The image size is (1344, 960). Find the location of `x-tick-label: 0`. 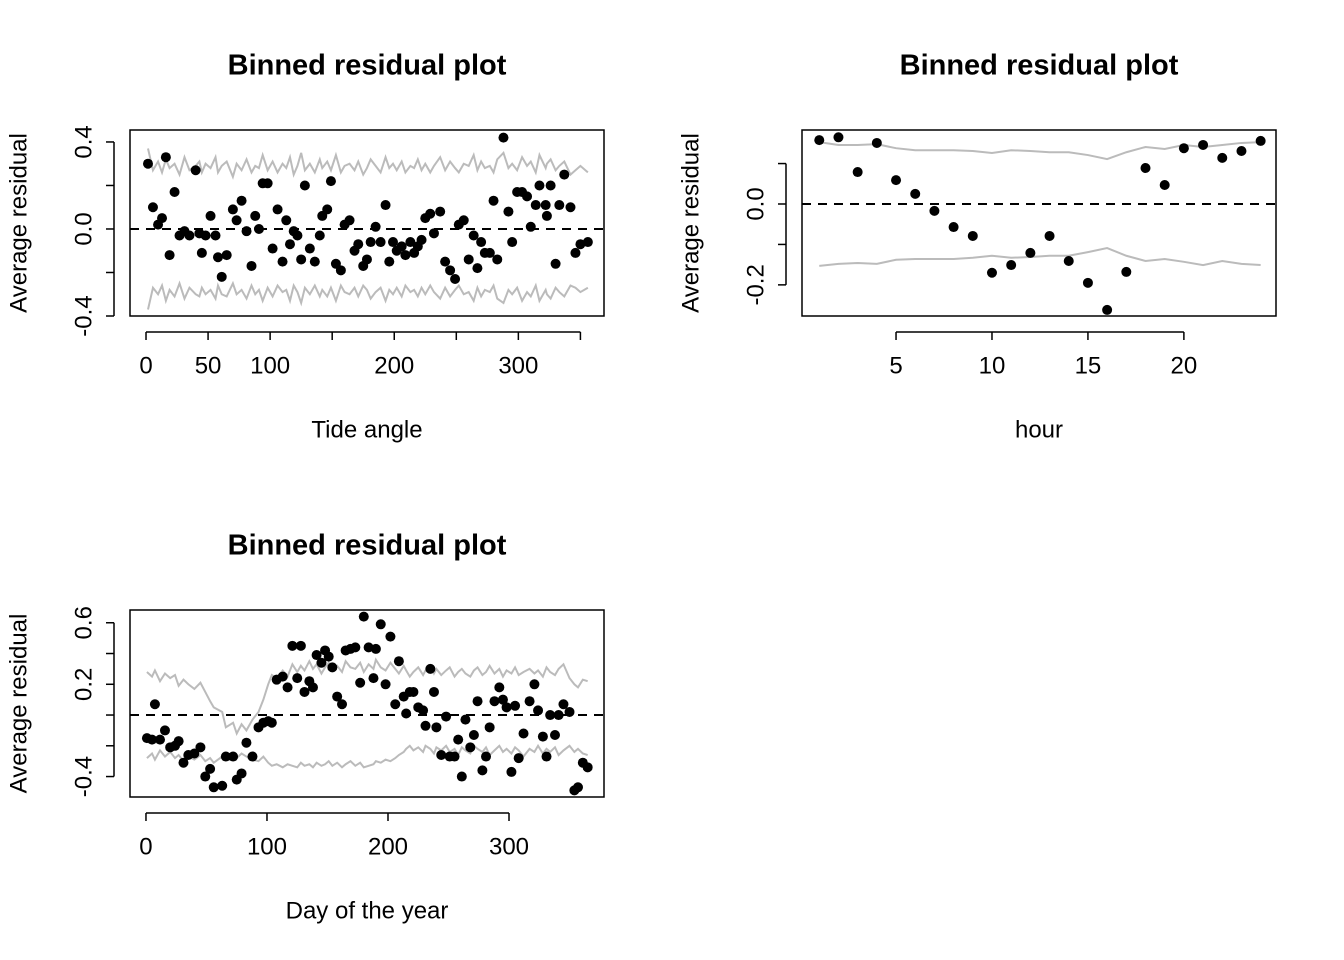

x-tick-label: 0 is located at coordinates (145, 365).